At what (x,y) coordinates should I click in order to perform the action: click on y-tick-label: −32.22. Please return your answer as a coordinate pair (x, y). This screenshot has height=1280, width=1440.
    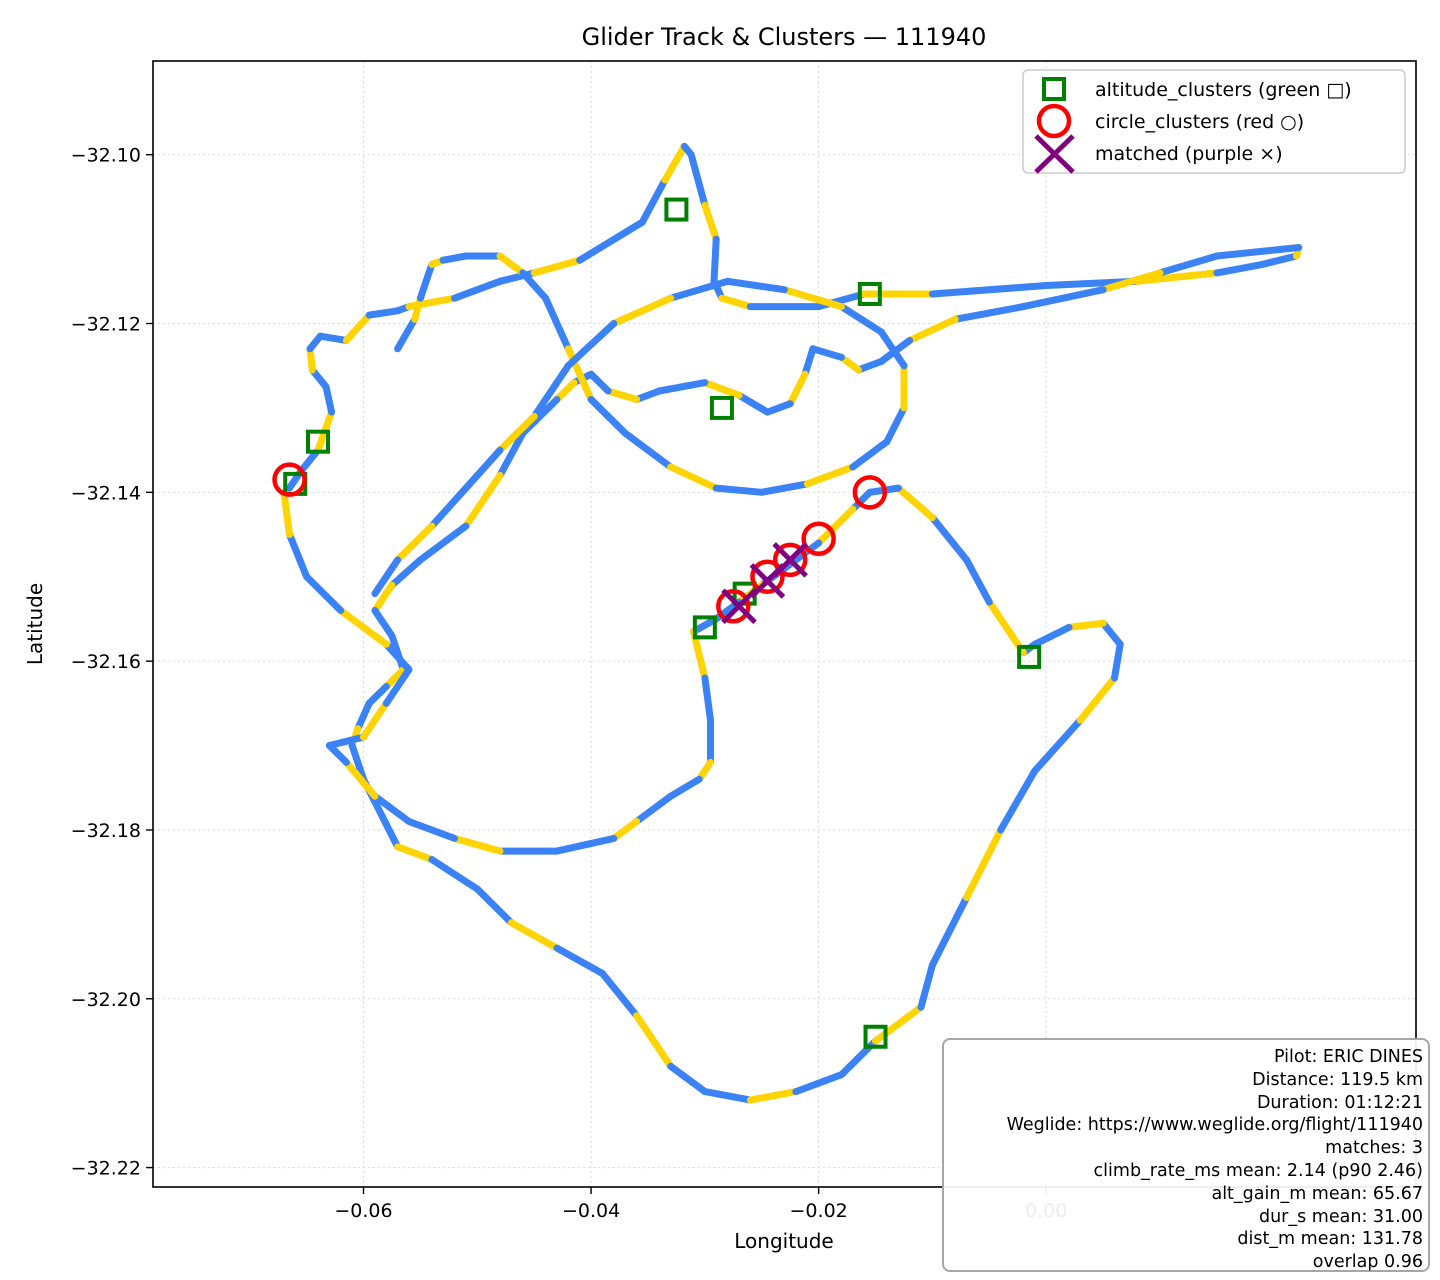
    Looking at the image, I should click on (106, 1169).